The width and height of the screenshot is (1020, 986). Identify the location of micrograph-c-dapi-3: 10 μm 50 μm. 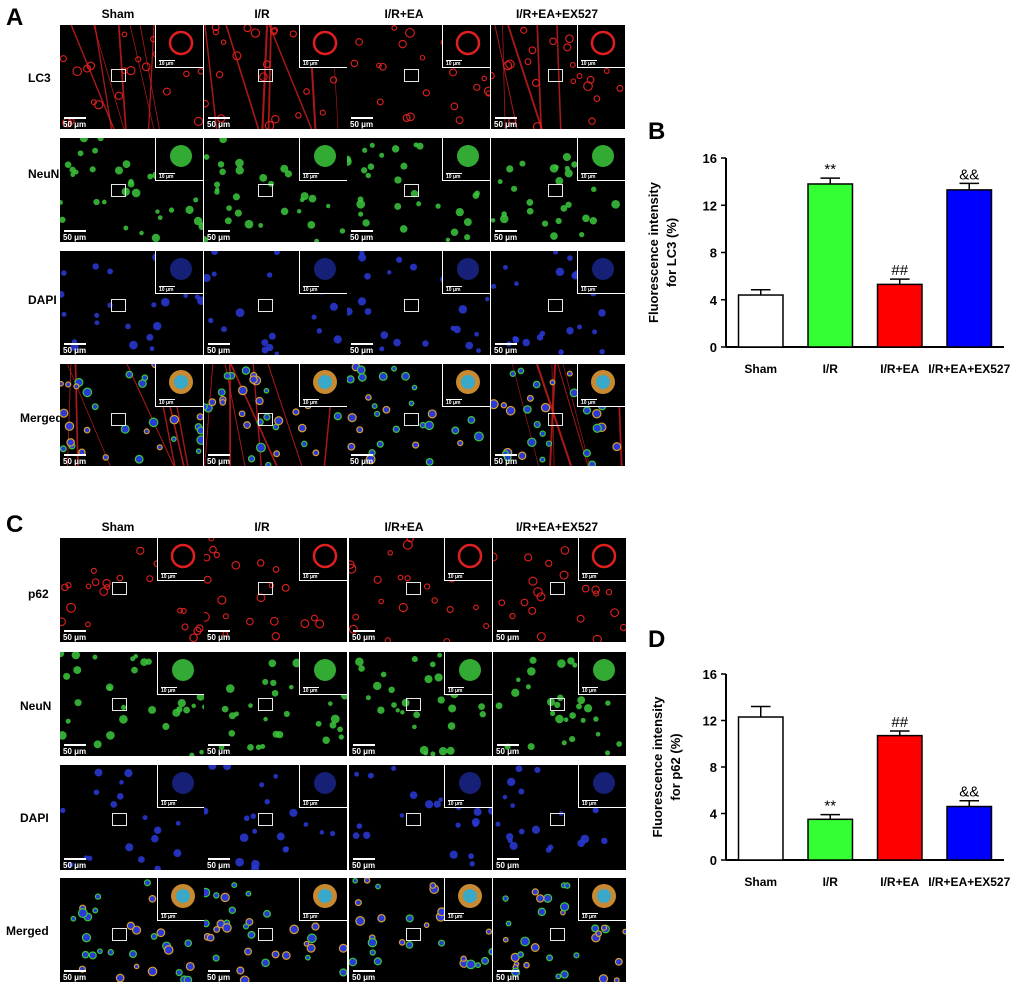
(559, 817).